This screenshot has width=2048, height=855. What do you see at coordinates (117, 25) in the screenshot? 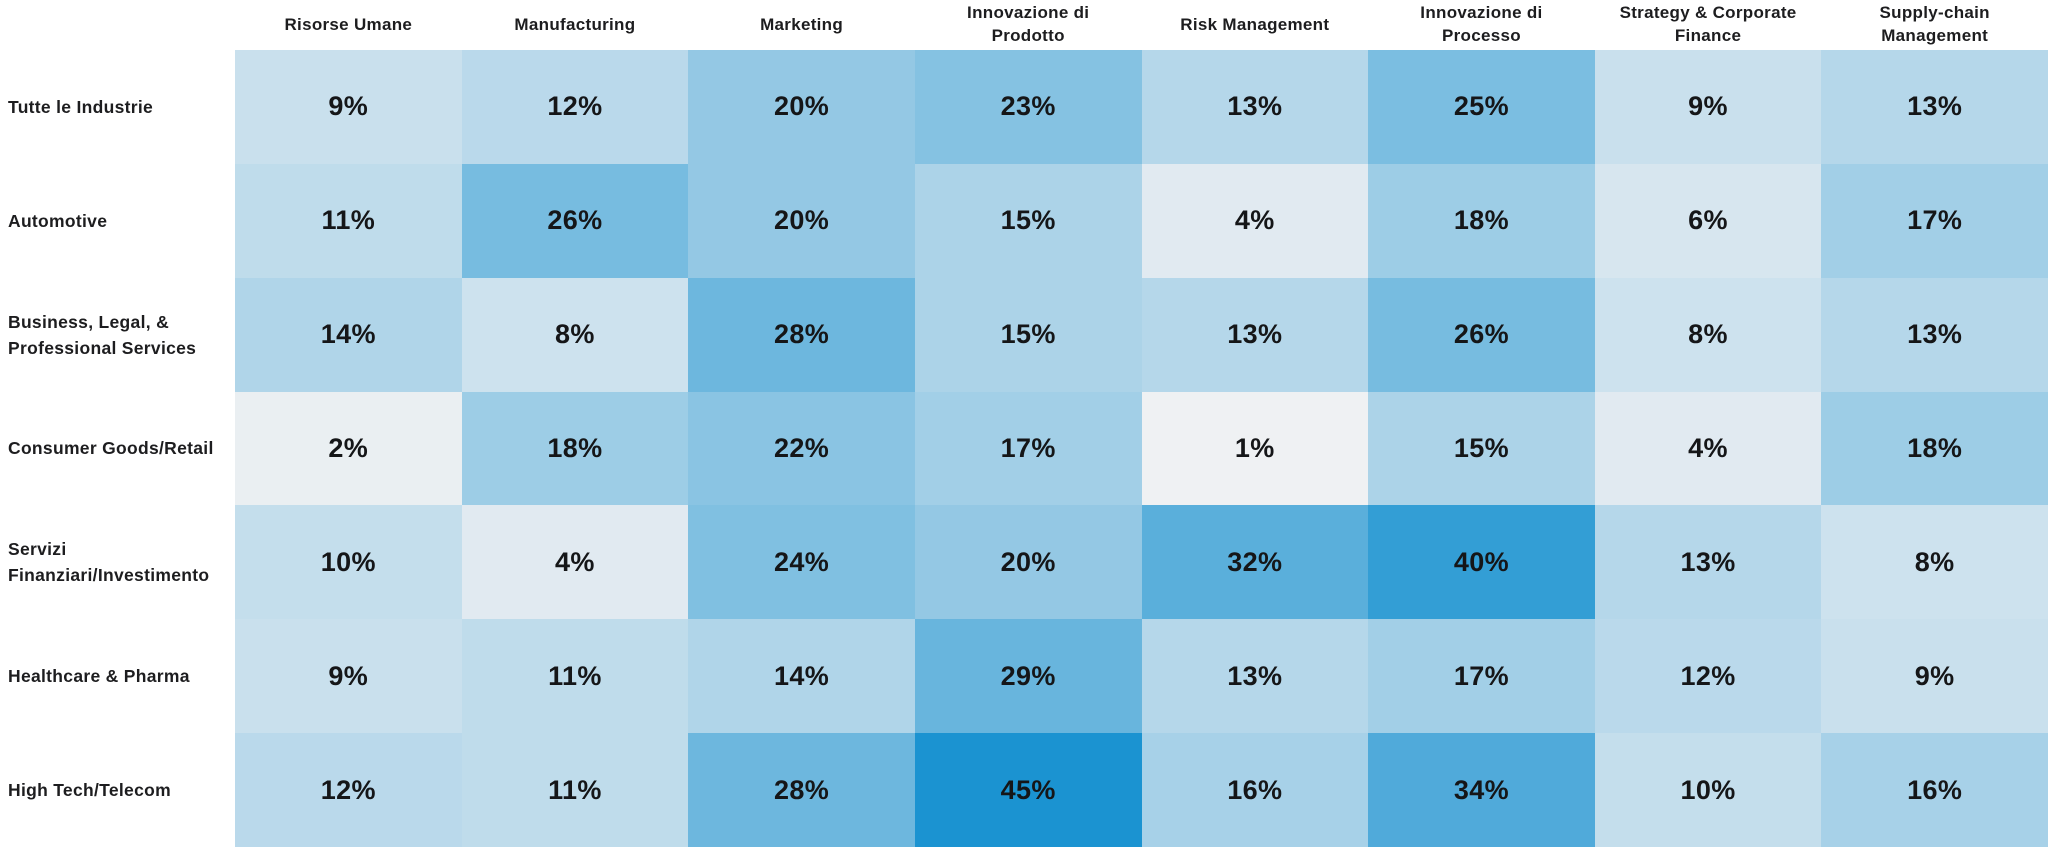
I see `corner-spacer` at bounding box center [117, 25].